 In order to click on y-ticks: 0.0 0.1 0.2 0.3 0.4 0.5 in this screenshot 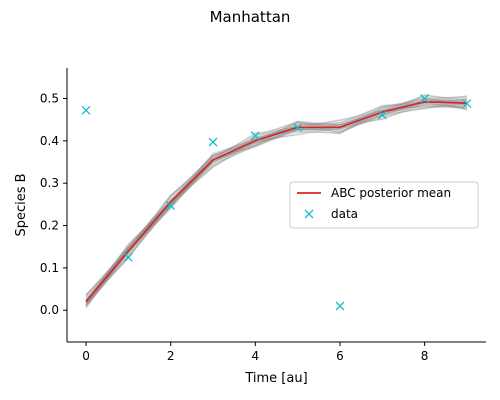, I will do `click(53, 204)`.